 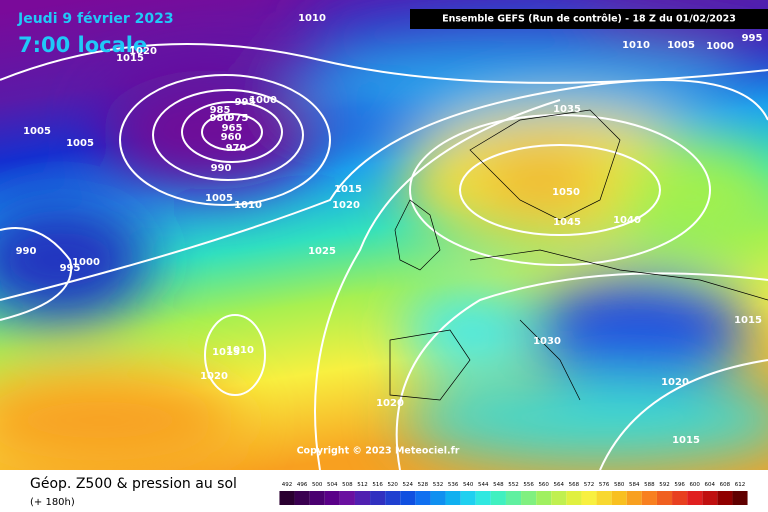 I want to click on colorbar-label: 604, so click(x=710, y=485).